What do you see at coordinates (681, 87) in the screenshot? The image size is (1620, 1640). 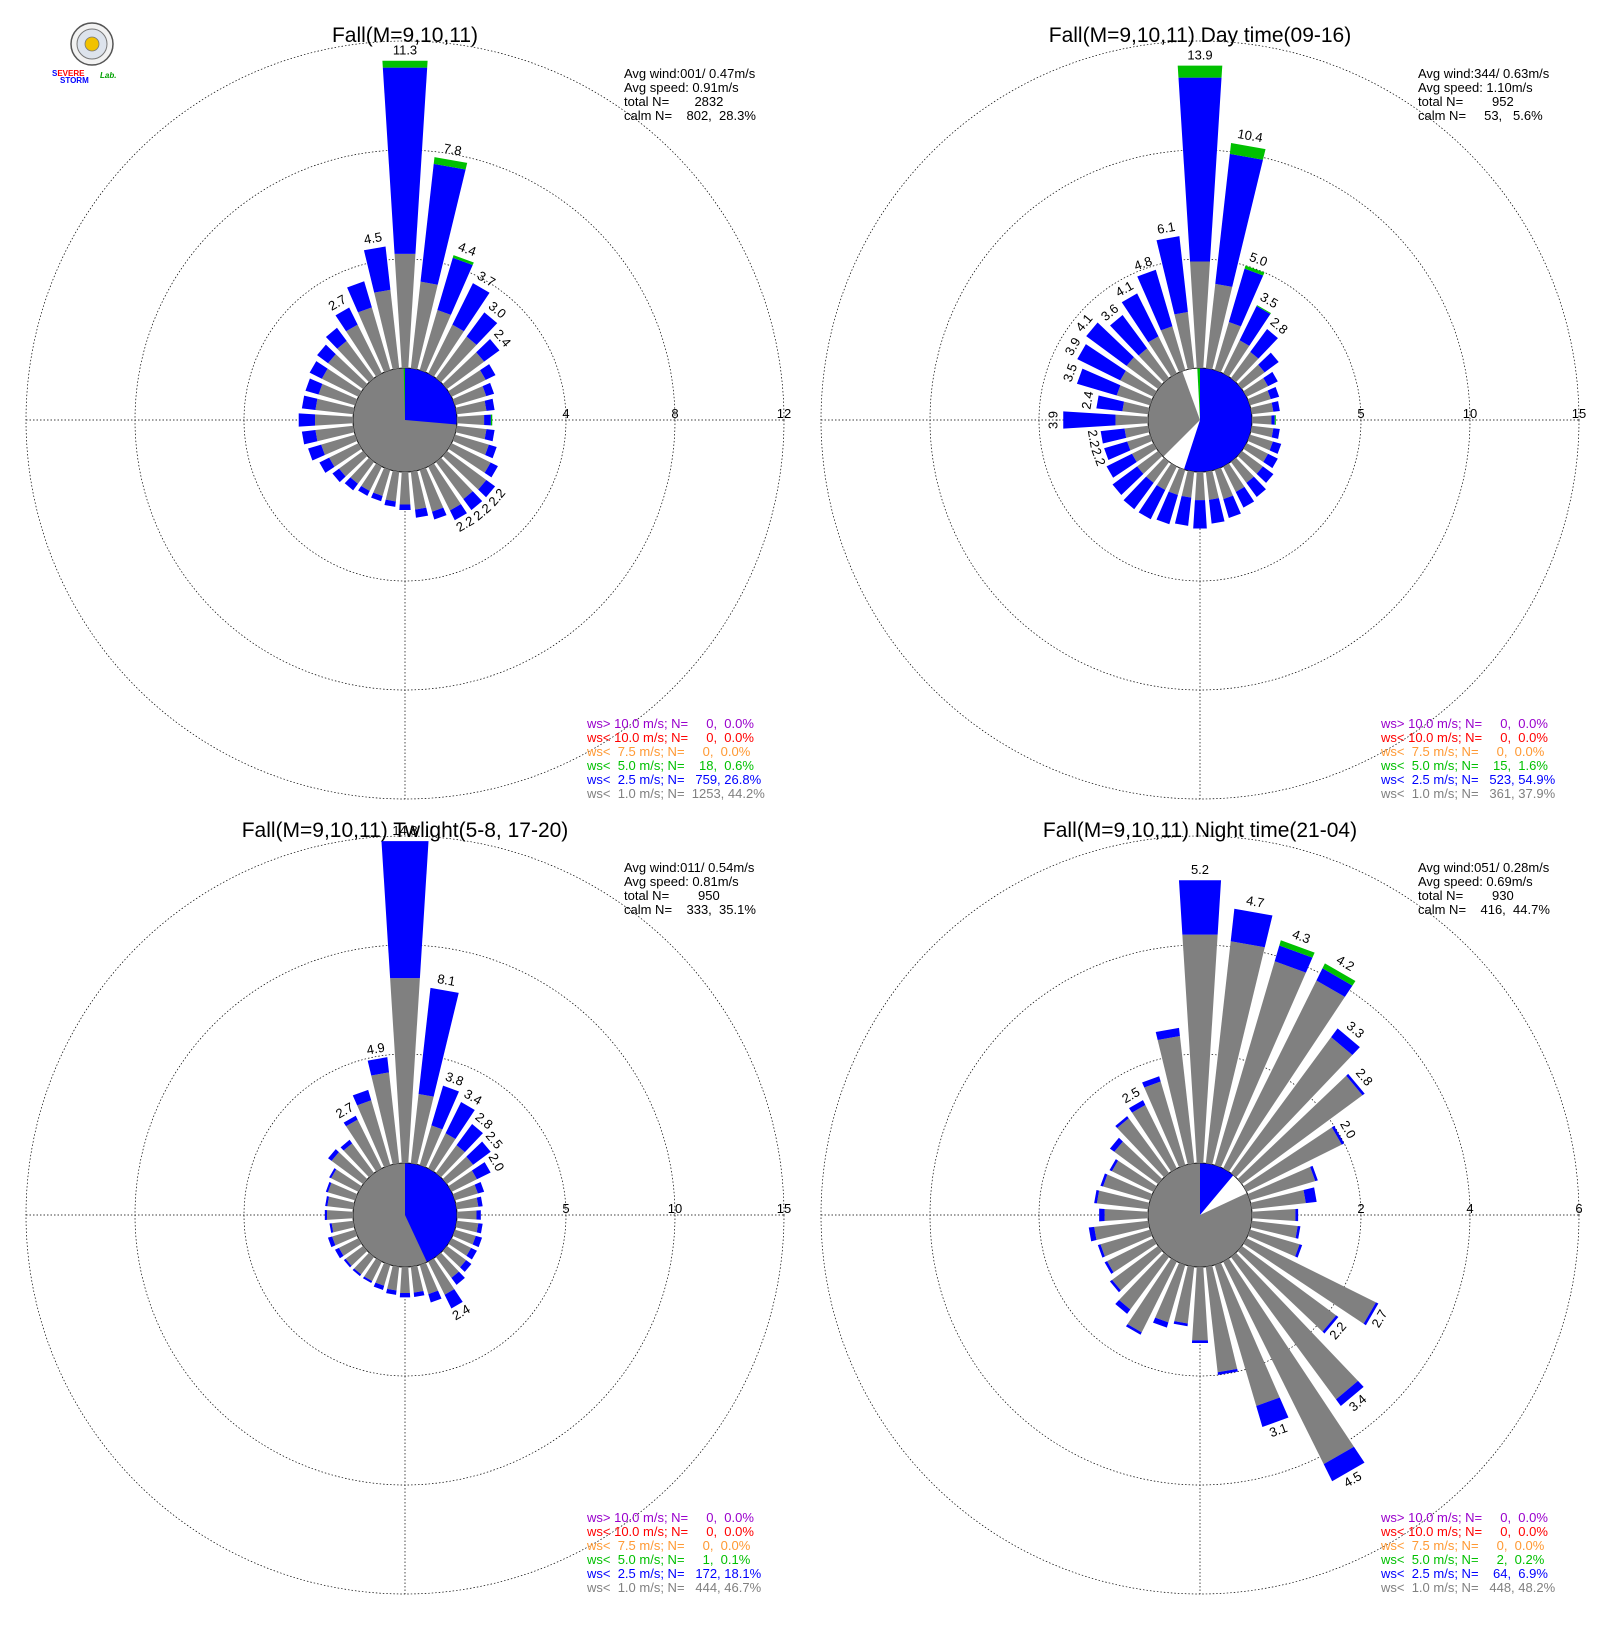 I see `wind-stat-line: Avg speed: 0.91m/s` at bounding box center [681, 87].